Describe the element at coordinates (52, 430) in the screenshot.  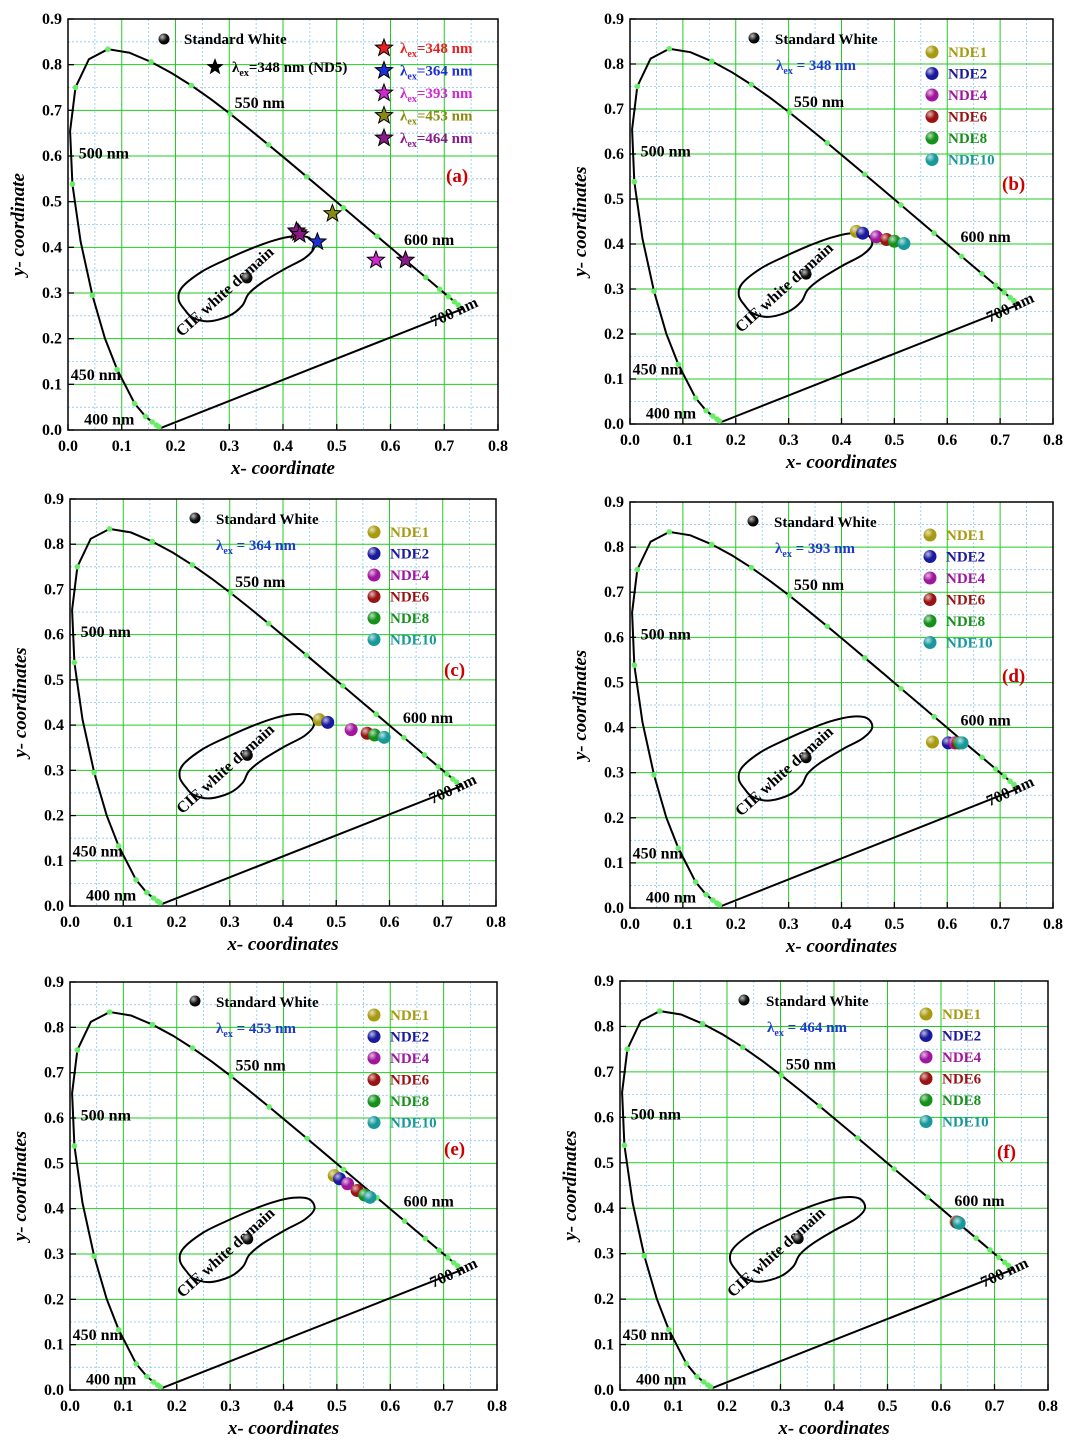
I see `y-tick-label: 0.0` at that location.